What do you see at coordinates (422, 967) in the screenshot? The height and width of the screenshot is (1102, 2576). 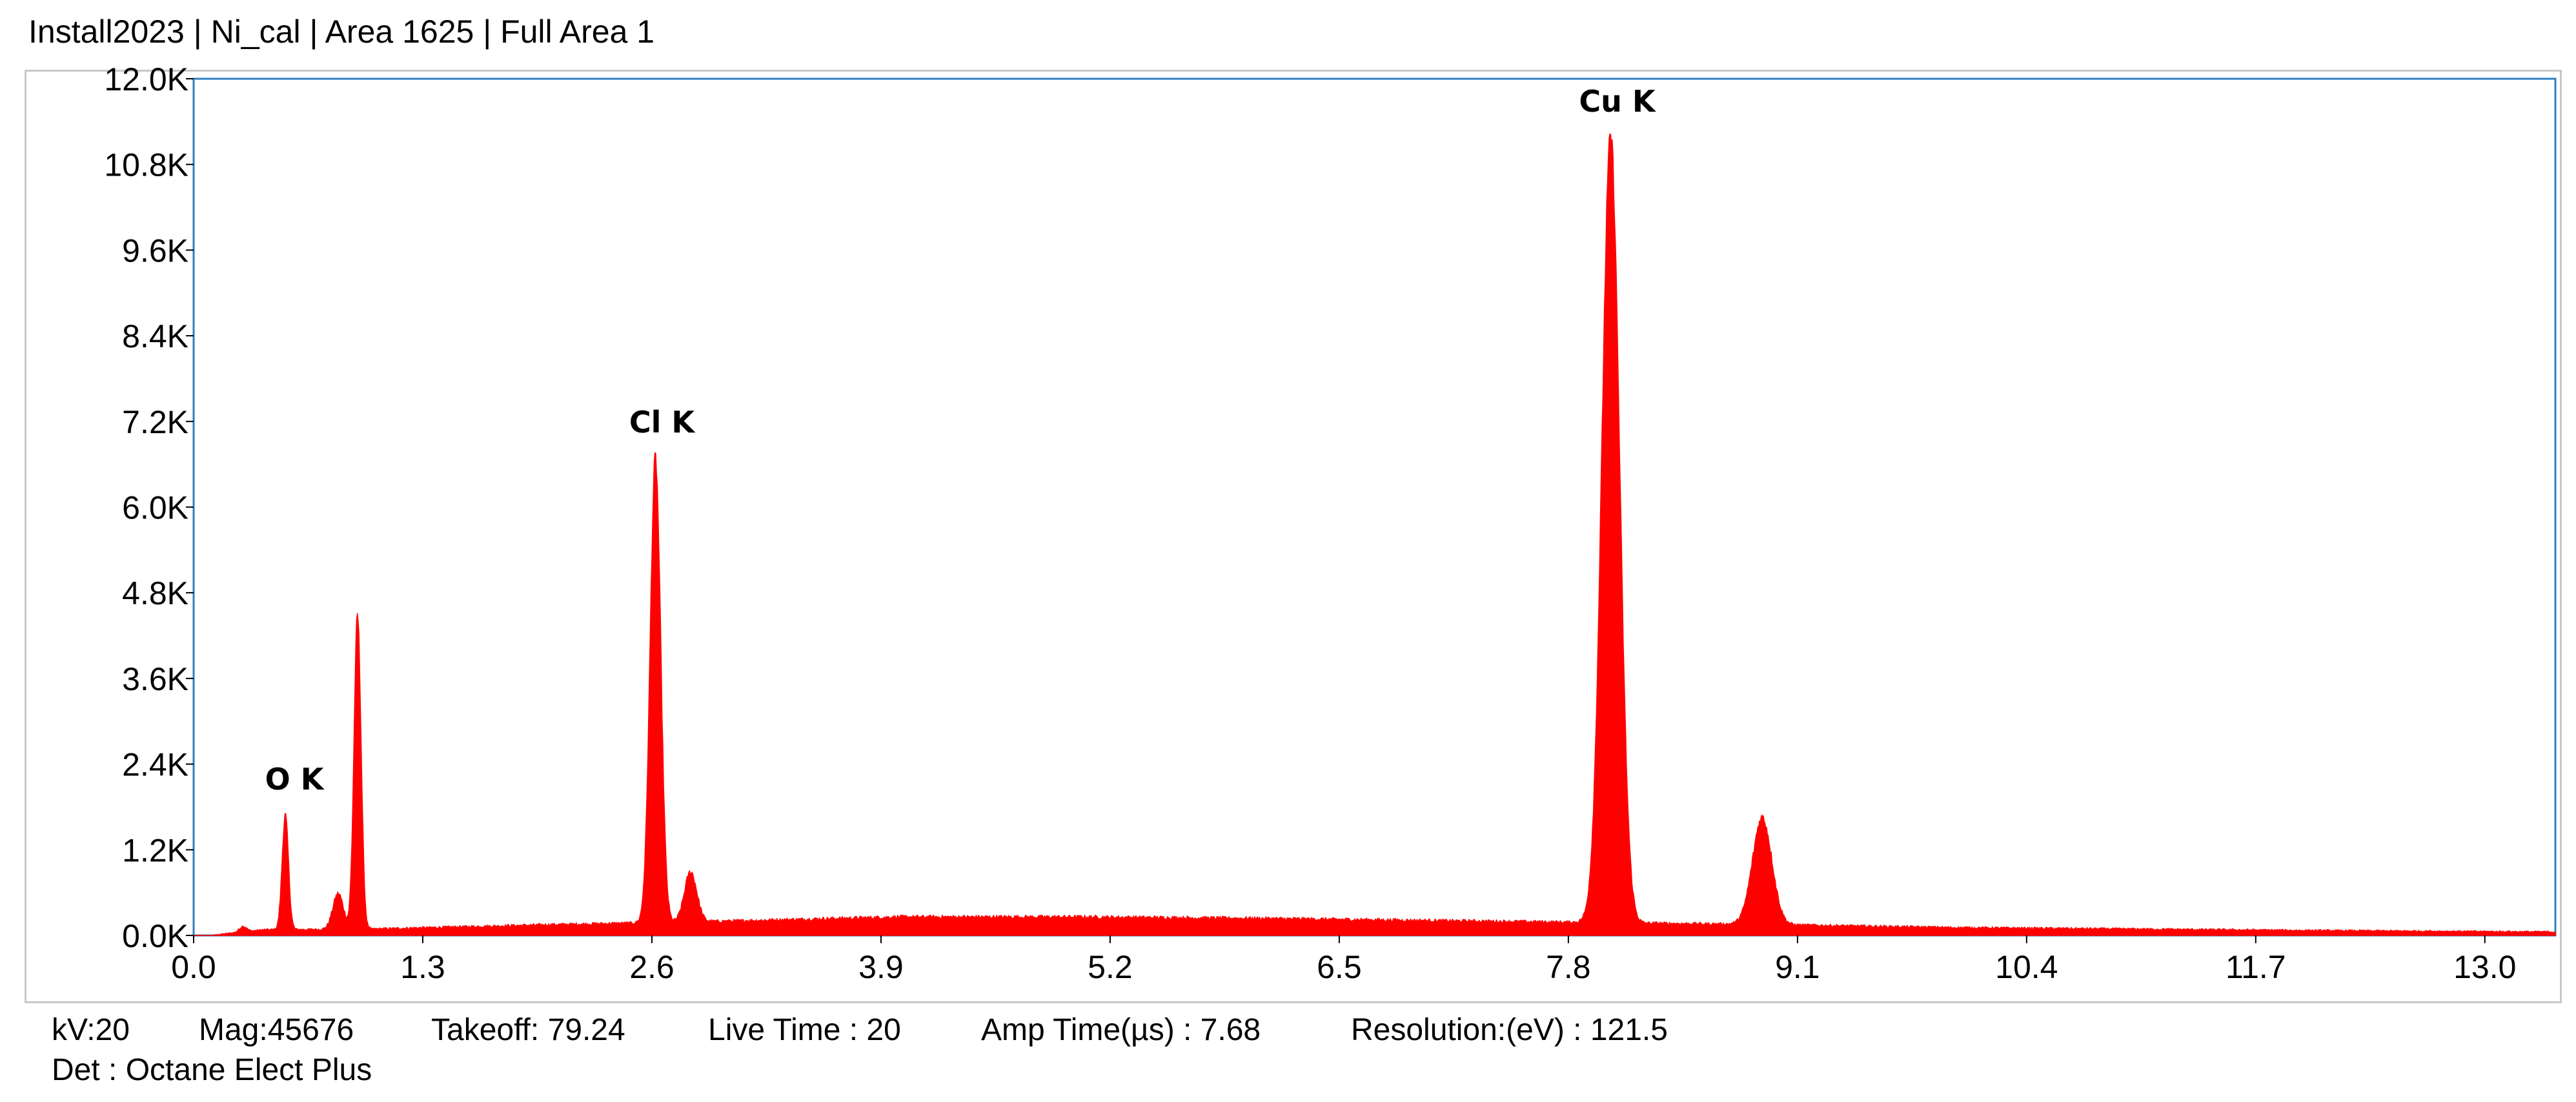 I see `x-tick-label: 1.3` at bounding box center [422, 967].